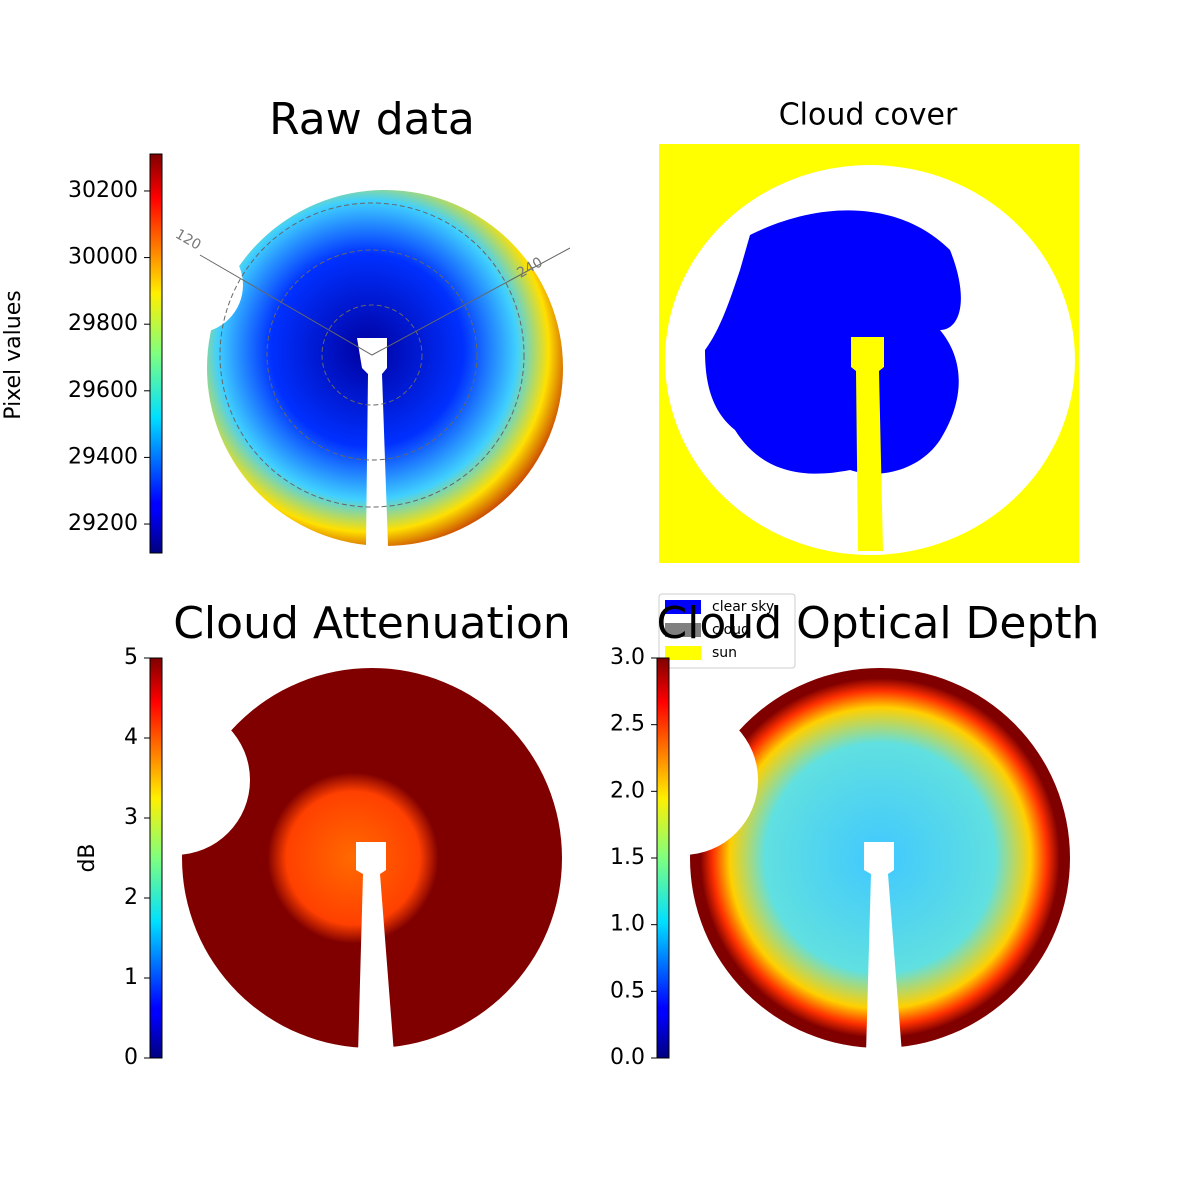  I want to click on colorbar-tick-label: 0.5, so click(627, 990).